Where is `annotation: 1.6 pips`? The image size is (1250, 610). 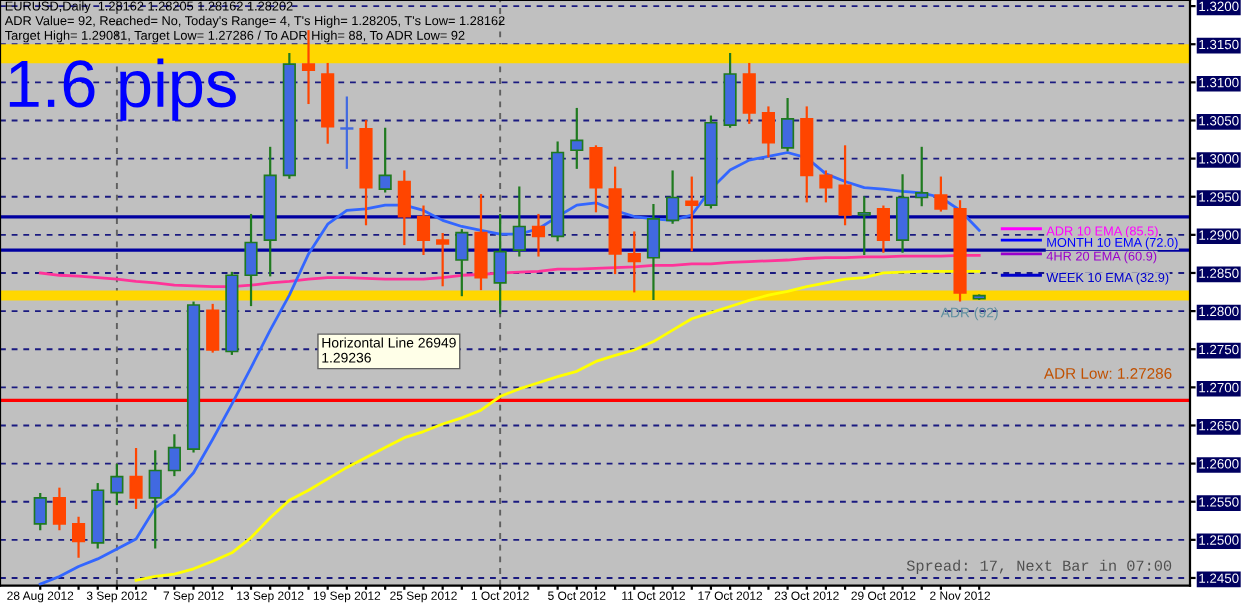 annotation: 1.6 pips is located at coordinates (122, 89).